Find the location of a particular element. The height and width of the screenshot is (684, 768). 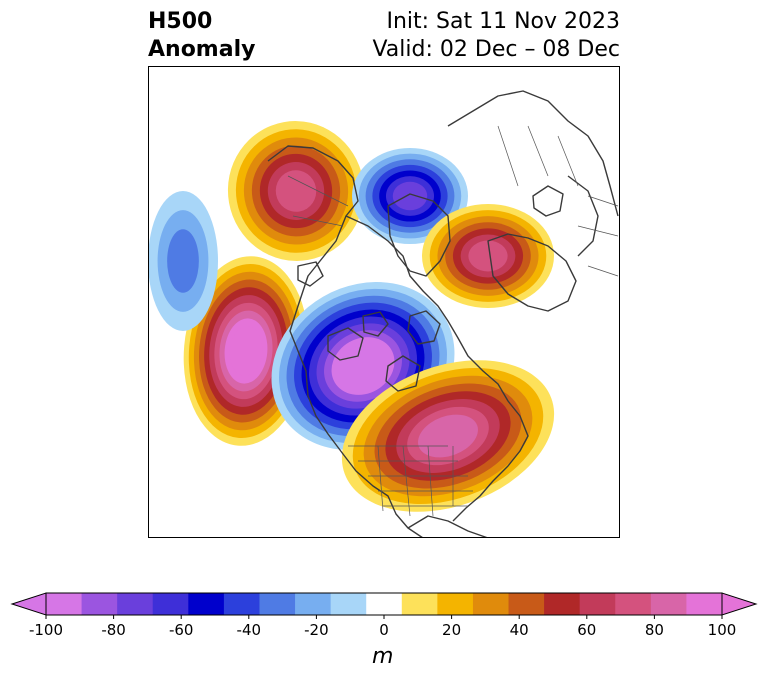

anomaly-eurasia-ridge is located at coordinates (488, 256).